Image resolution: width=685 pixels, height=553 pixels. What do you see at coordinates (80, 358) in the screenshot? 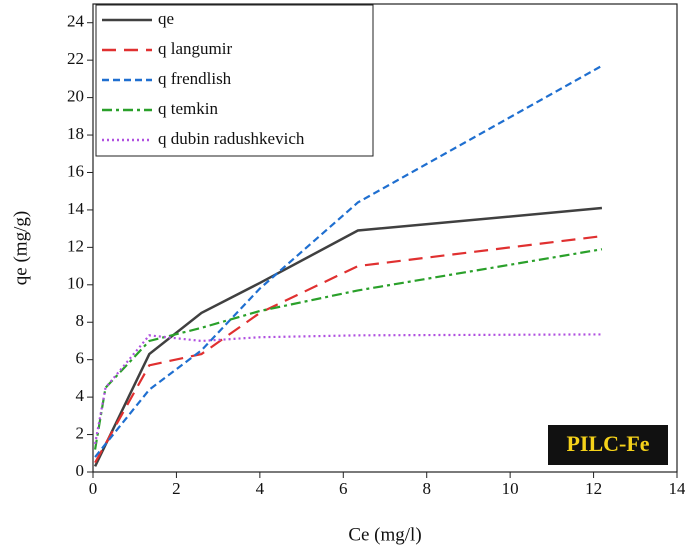
I see `y-tick-label: 6` at bounding box center [80, 358].